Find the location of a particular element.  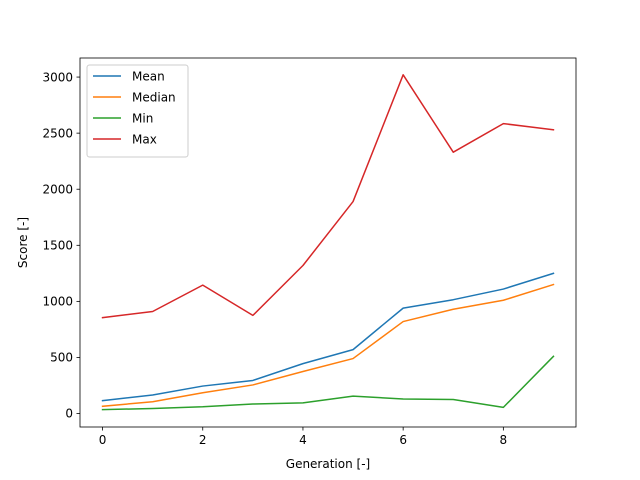

y-tick-label: 500 is located at coordinates (61, 358).